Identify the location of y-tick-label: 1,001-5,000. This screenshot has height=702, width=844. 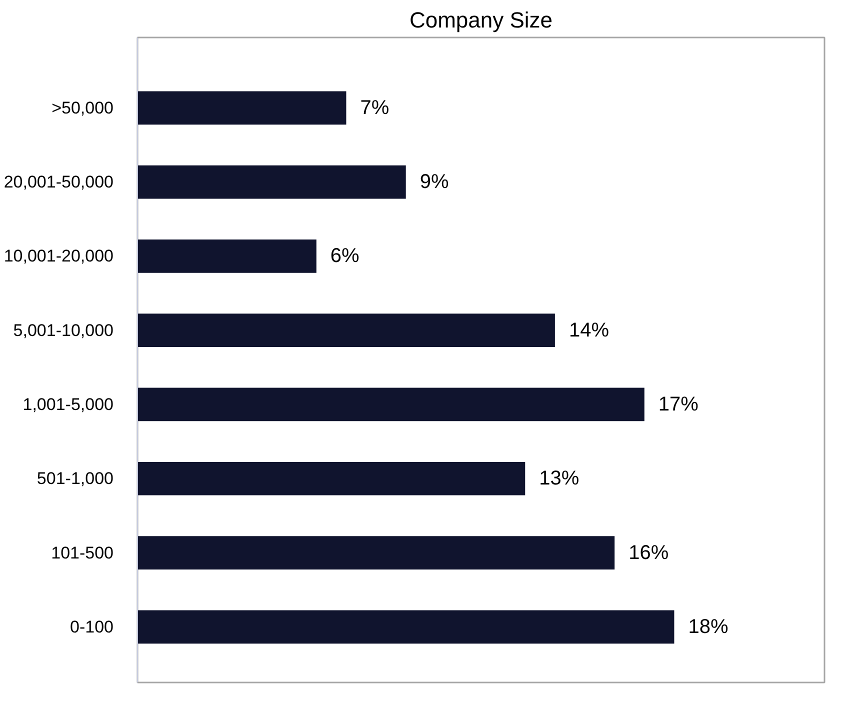
(68, 404).